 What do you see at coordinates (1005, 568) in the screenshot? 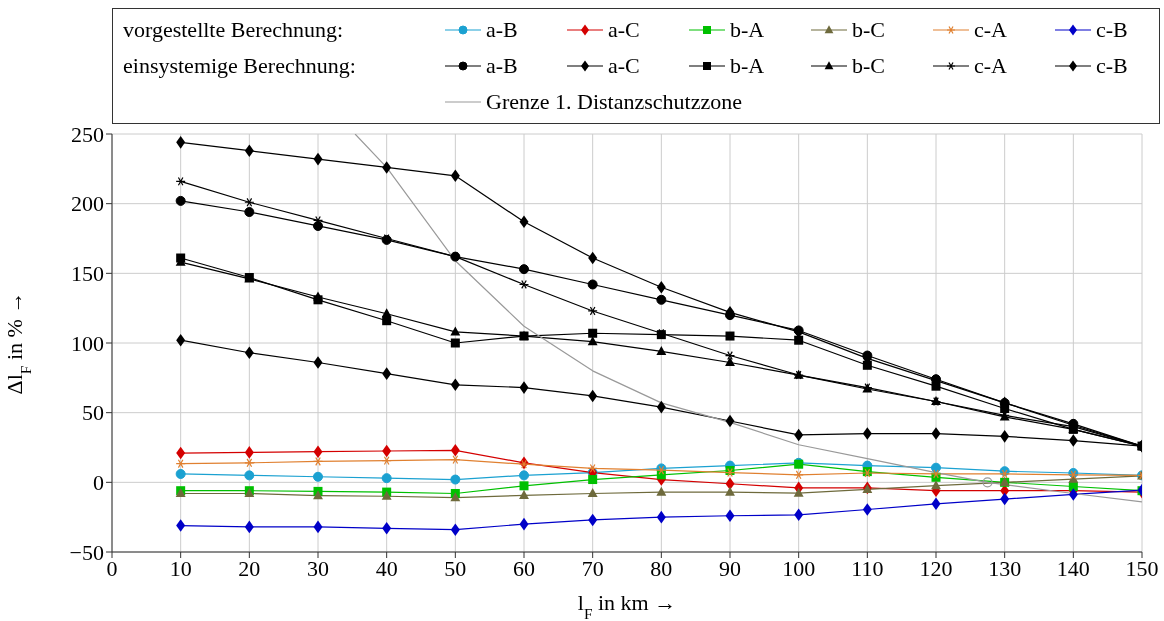
I see `x-tick-label: 130` at bounding box center [1005, 568].